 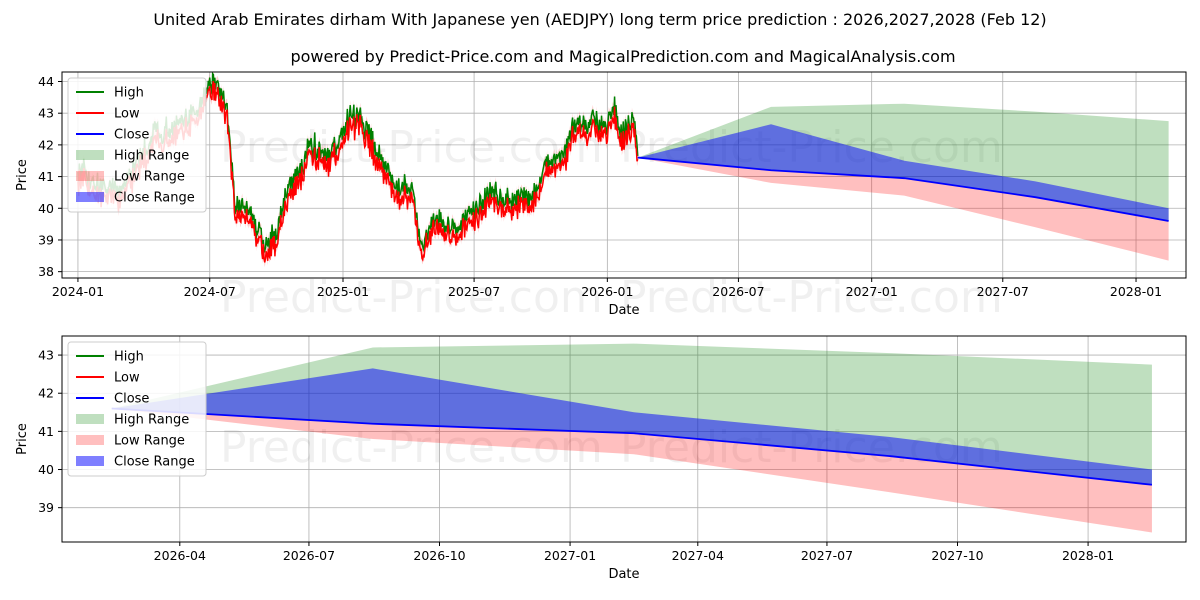 What do you see at coordinates (474, 291) in the screenshot?
I see `x-tick-label: 2025-07` at bounding box center [474, 291].